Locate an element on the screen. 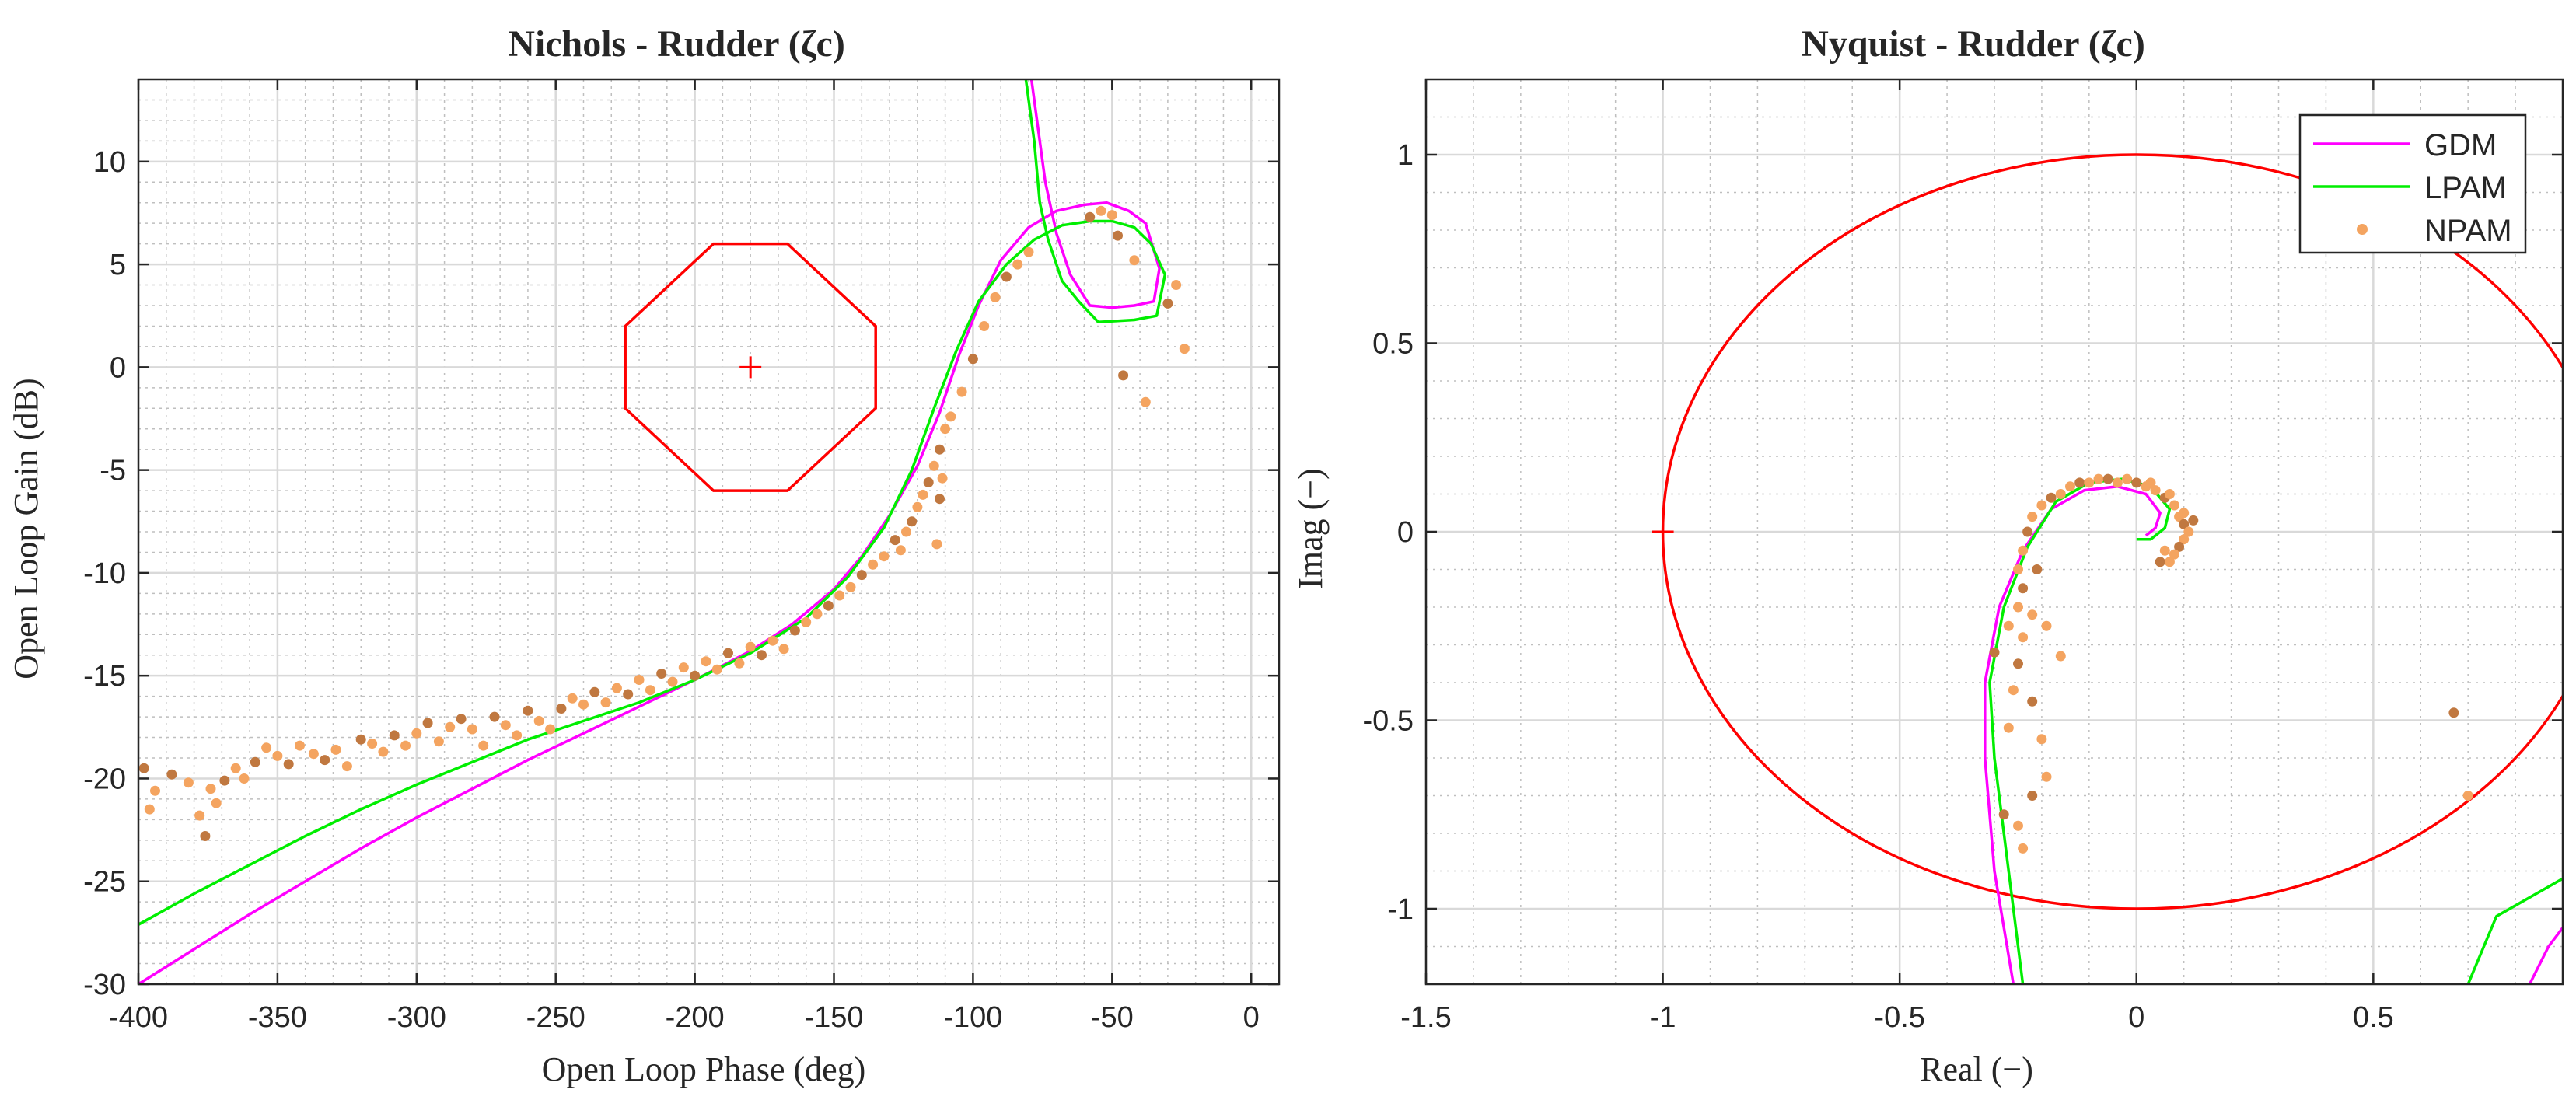 The image size is (2576, 1100). nichols-ytick-label: -10 is located at coordinates (104, 573).